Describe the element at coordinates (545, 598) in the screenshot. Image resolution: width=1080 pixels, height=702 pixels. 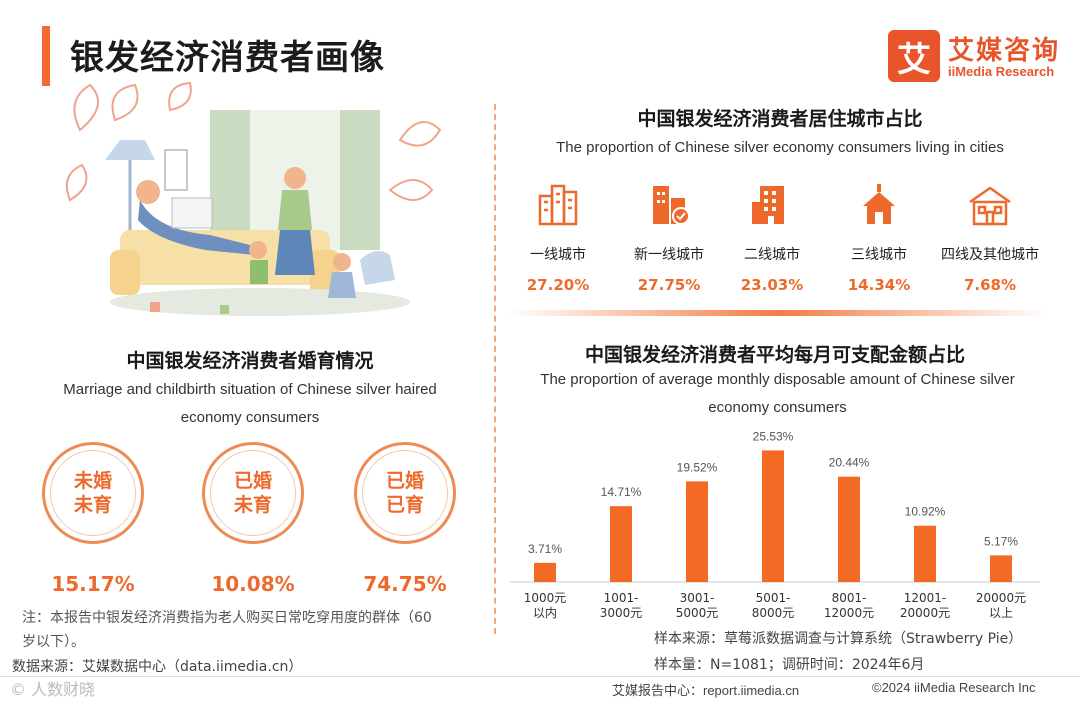
I see `x-tick-label-0-0: 1000元` at that location.